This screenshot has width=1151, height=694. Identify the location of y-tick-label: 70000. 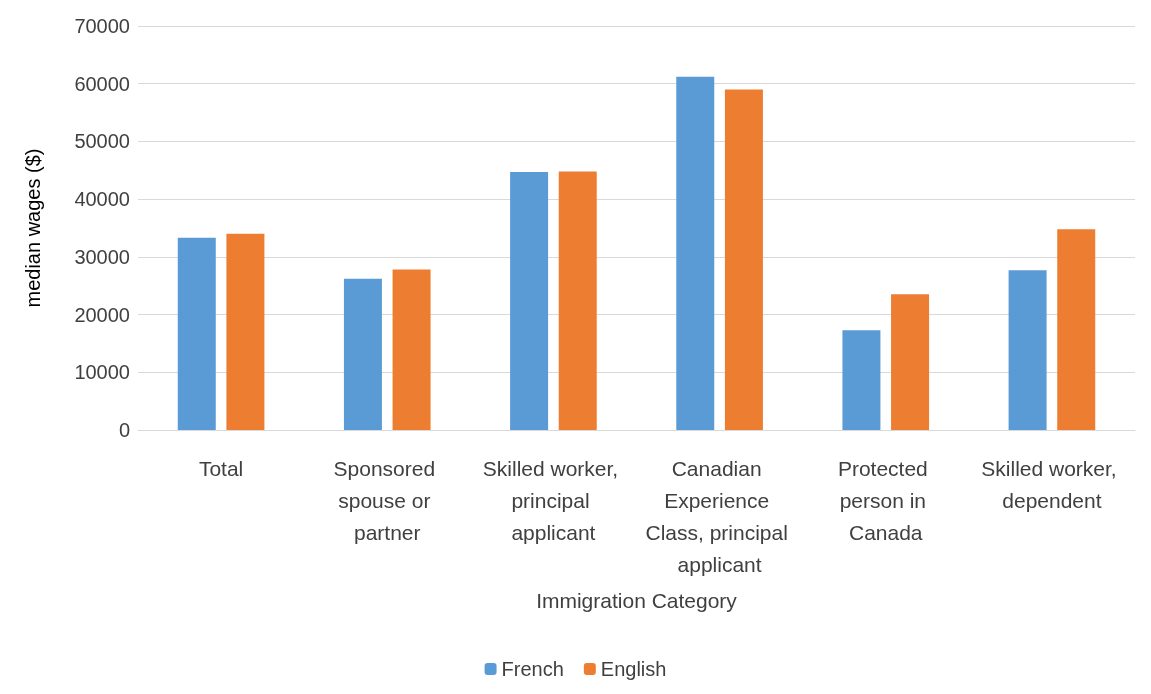
(102, 26).